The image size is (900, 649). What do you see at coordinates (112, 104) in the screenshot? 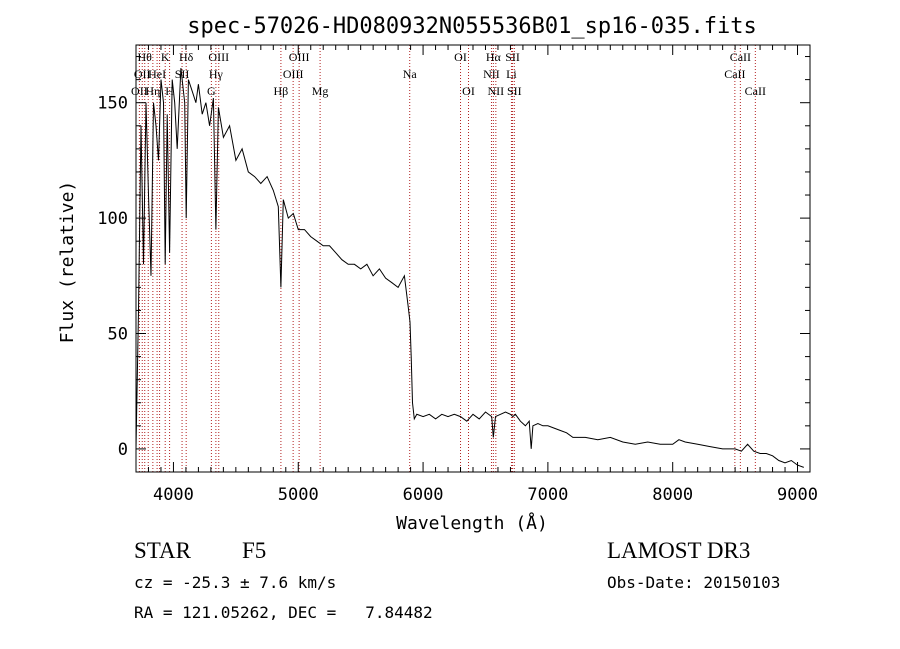
I see `y-tick-label: 150` at bounding box center [112, 104].